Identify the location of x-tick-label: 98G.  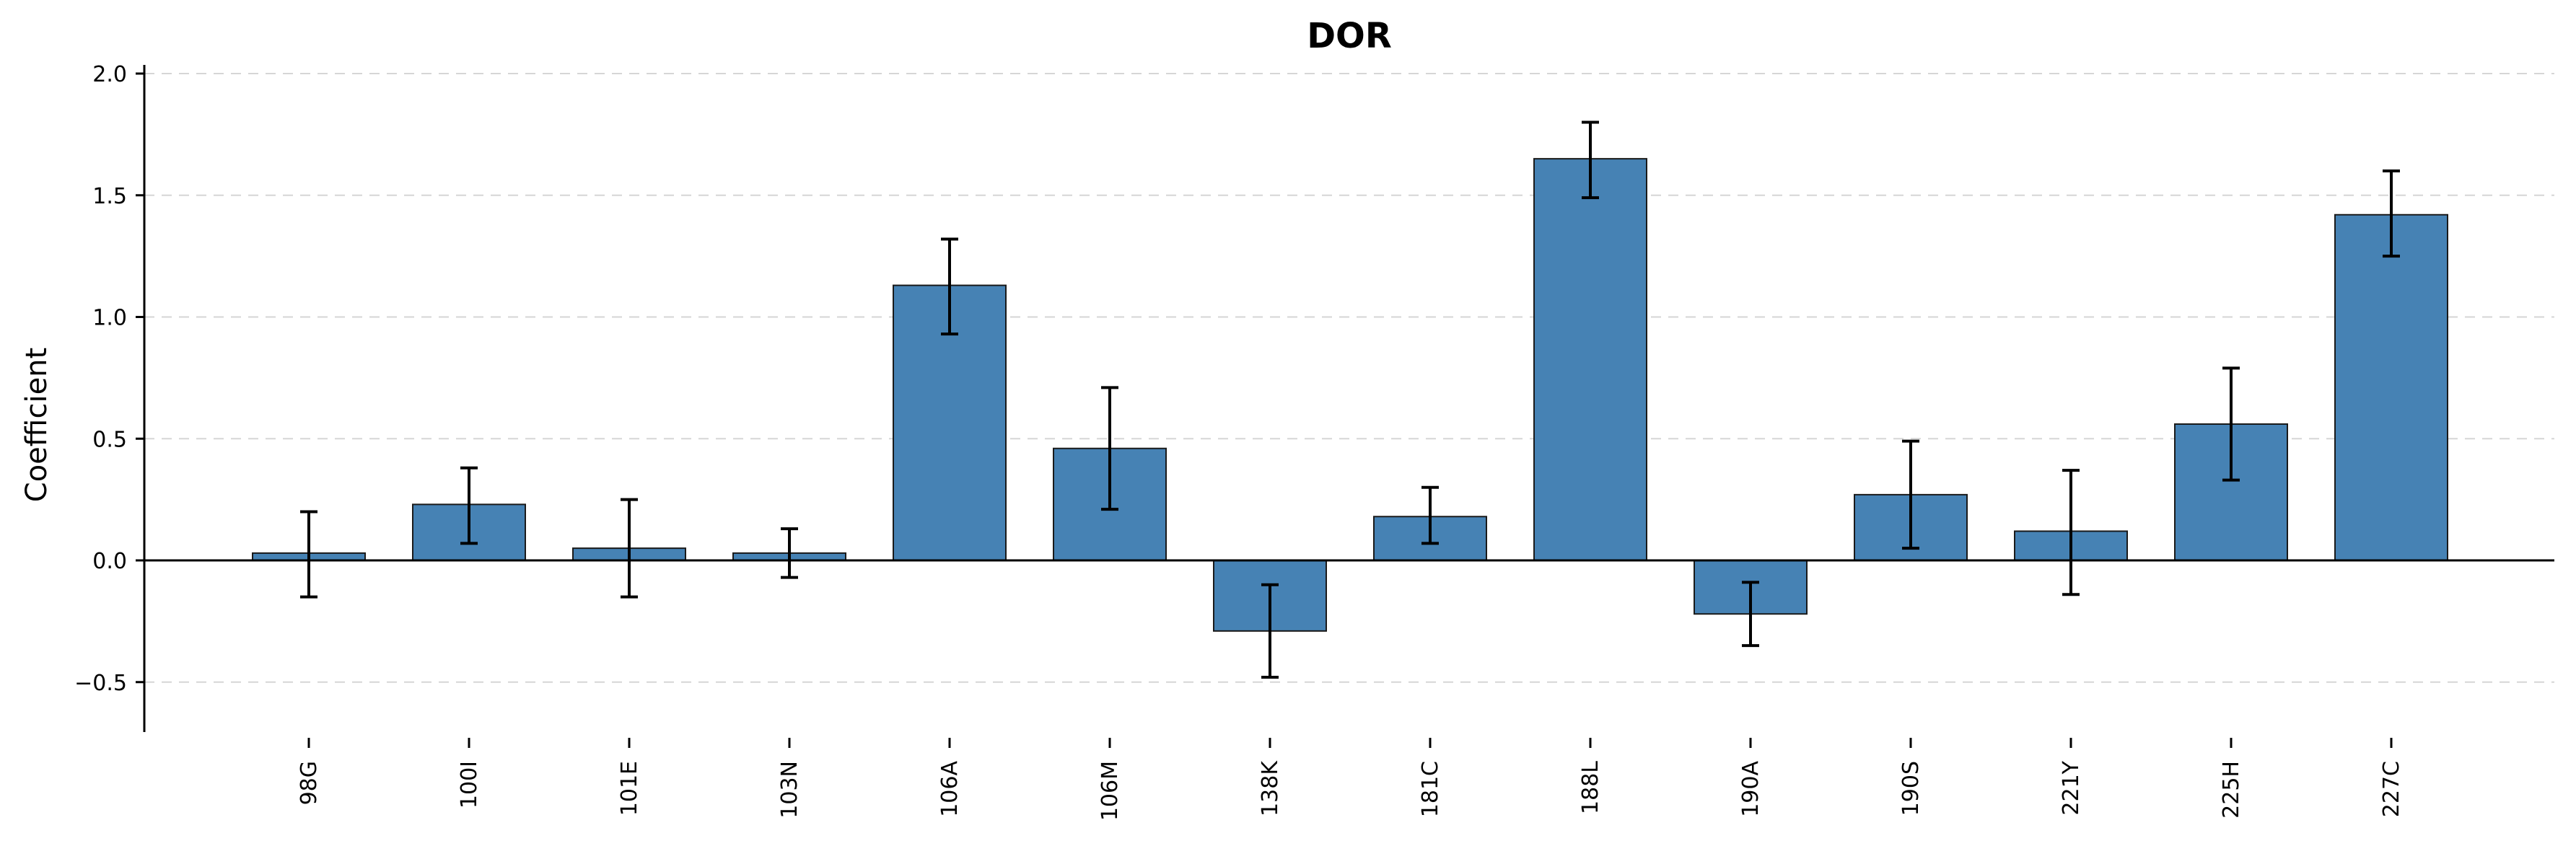
(309, 783).